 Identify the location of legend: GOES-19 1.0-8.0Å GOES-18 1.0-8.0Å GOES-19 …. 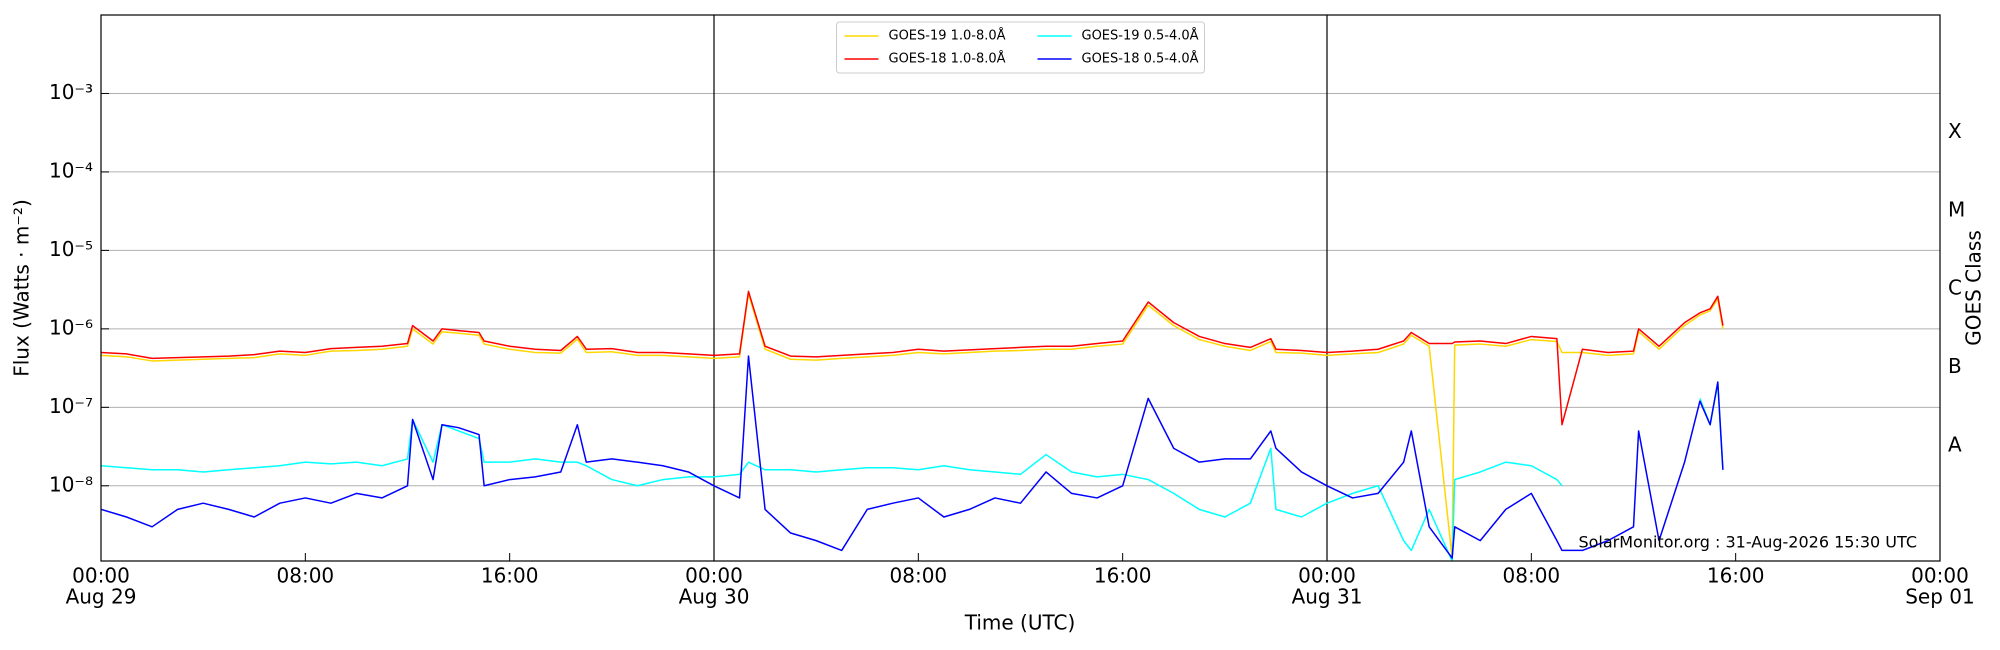
(1020, 47).